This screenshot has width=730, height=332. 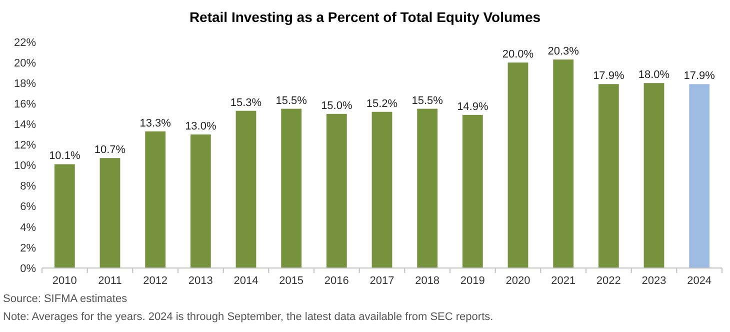 What do you see at coordinates (246, 102) in the screenshot?
I see `data-label: 15.3%` at bounding box center [246, 102].